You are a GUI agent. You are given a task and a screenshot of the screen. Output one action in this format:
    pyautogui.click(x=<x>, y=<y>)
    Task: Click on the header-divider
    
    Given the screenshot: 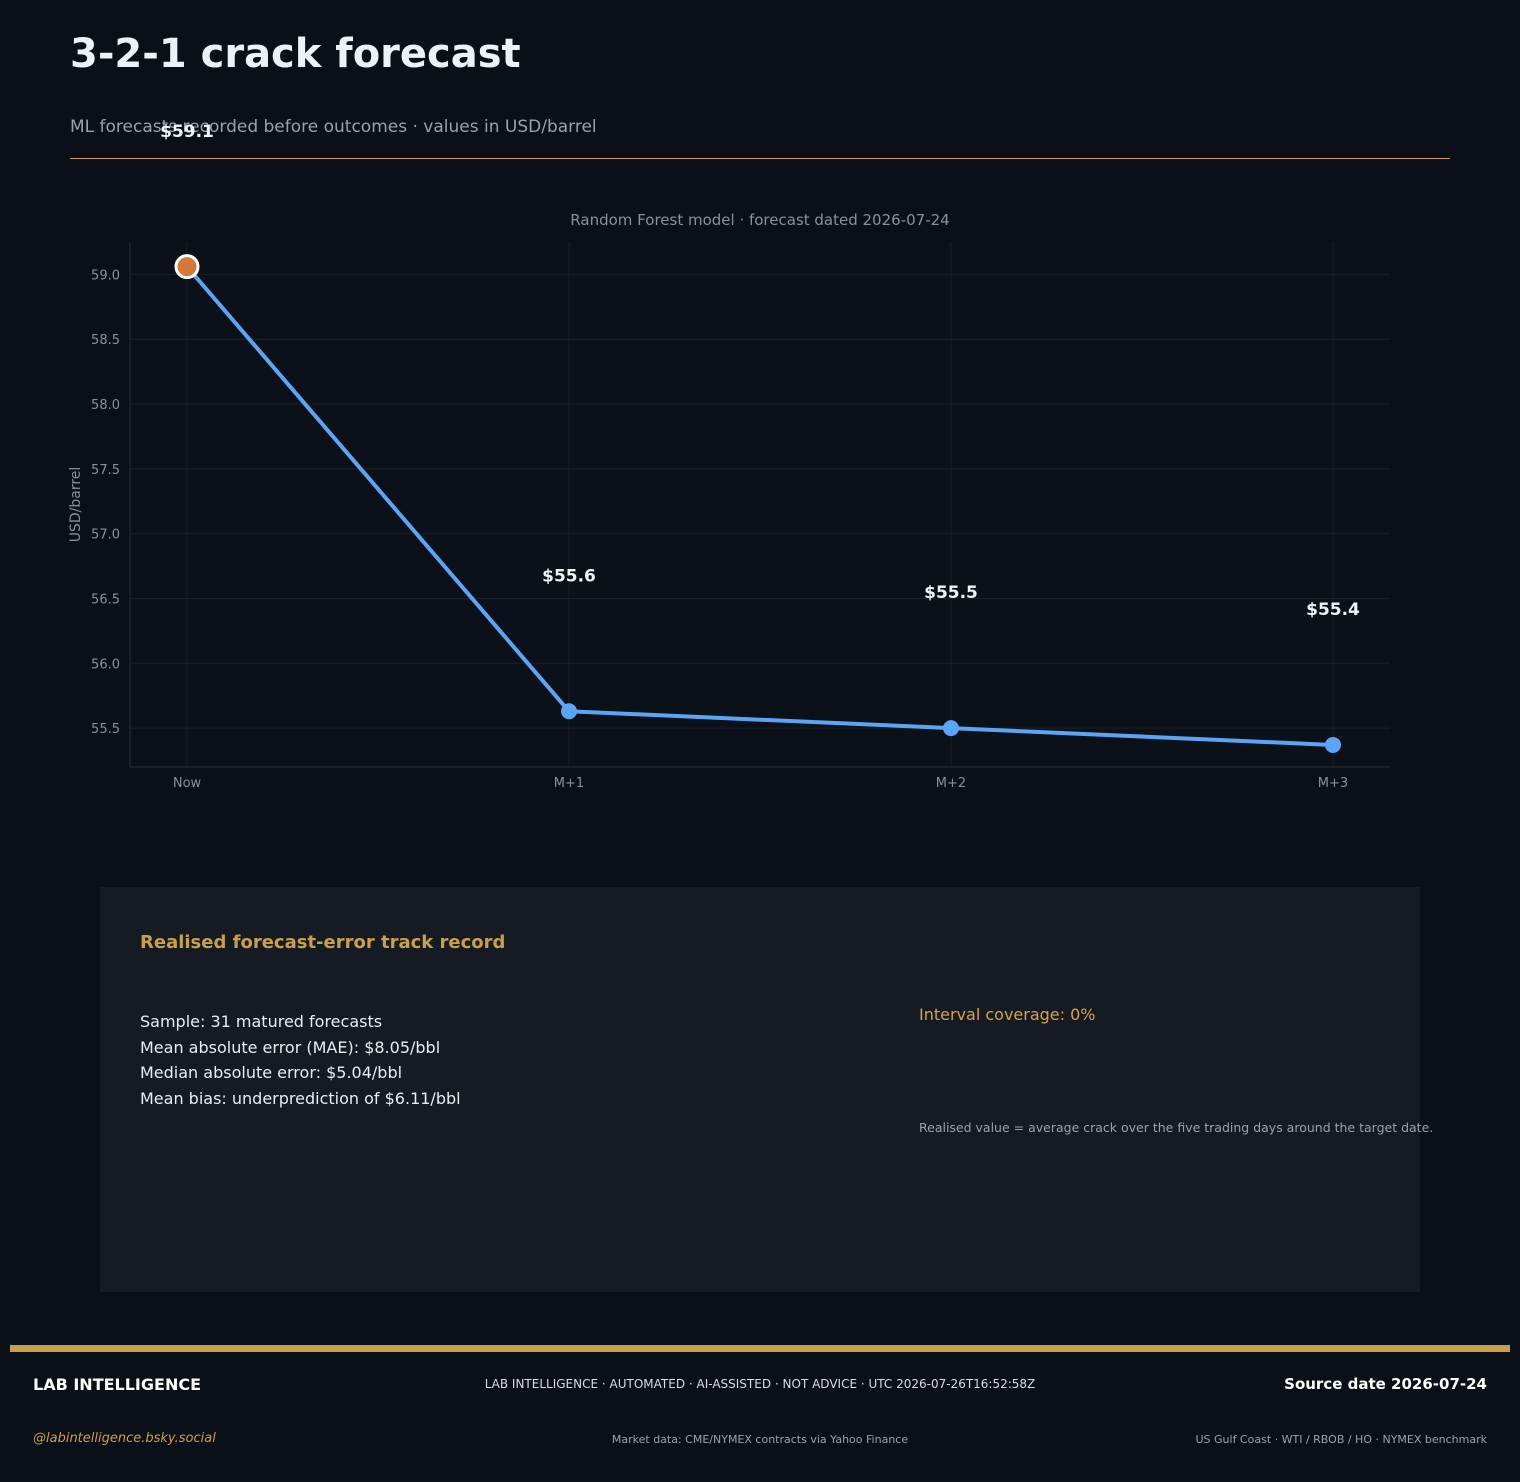 What is the action you would take?
    pyautogui.click(x=760, y=158)
    